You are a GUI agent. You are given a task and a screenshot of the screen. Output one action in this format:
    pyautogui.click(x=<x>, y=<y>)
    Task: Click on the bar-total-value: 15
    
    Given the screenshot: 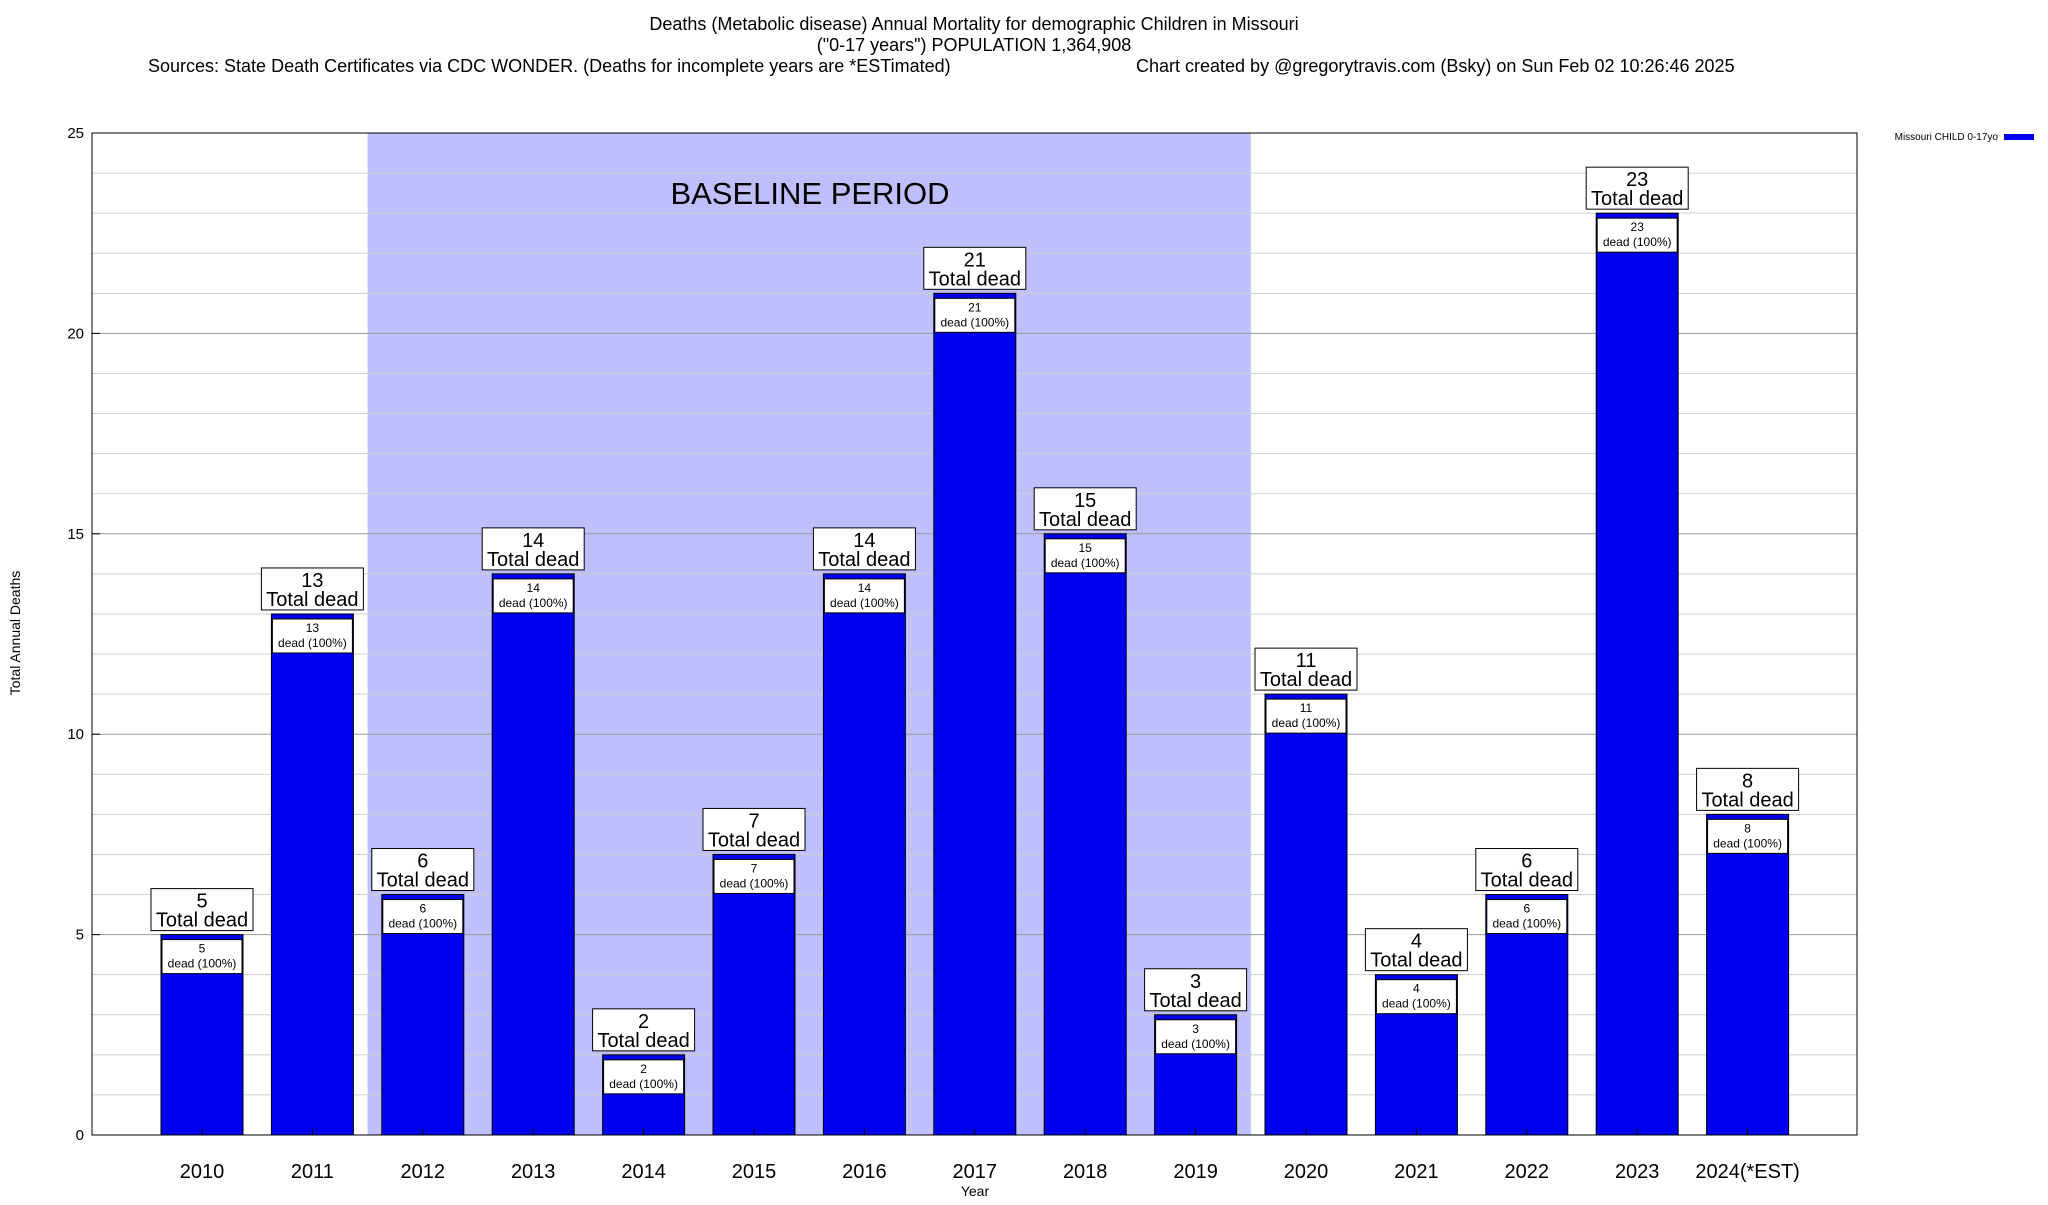 What is the action you would take?
    pyautogui.click(x=1085, y=501)
    